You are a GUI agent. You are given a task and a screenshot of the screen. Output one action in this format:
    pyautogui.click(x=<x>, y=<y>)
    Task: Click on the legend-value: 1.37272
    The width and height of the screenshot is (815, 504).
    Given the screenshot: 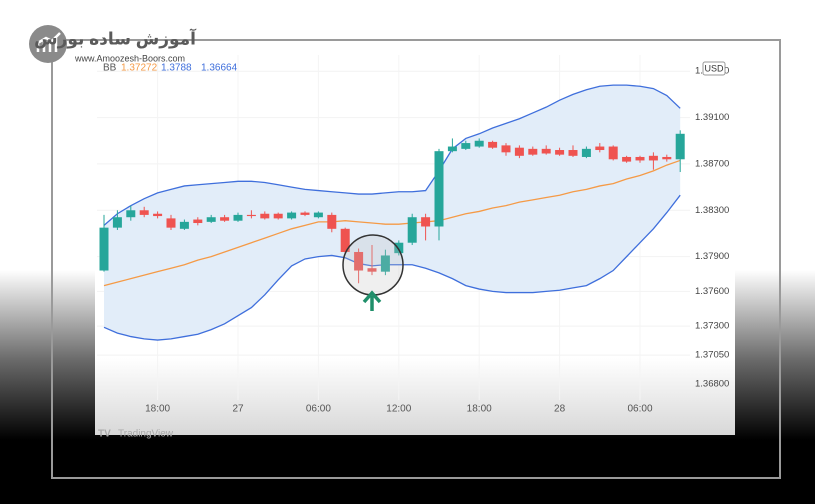 What is the action you would take?
    pyautogui.click(x=139, y=68)
    